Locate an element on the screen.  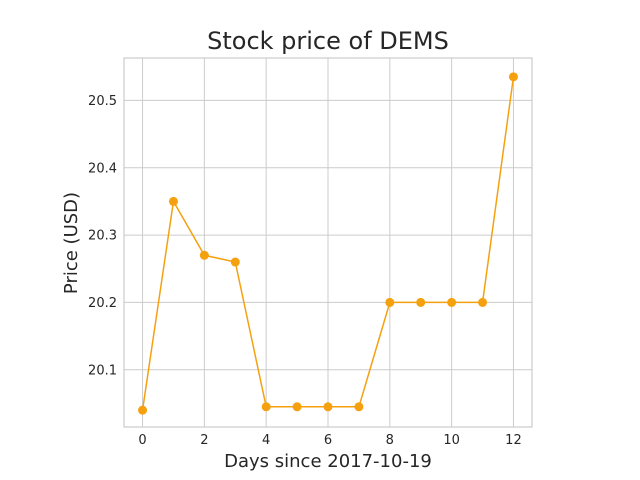
x-tick-label: 4 is located at coordinates (266, 440).